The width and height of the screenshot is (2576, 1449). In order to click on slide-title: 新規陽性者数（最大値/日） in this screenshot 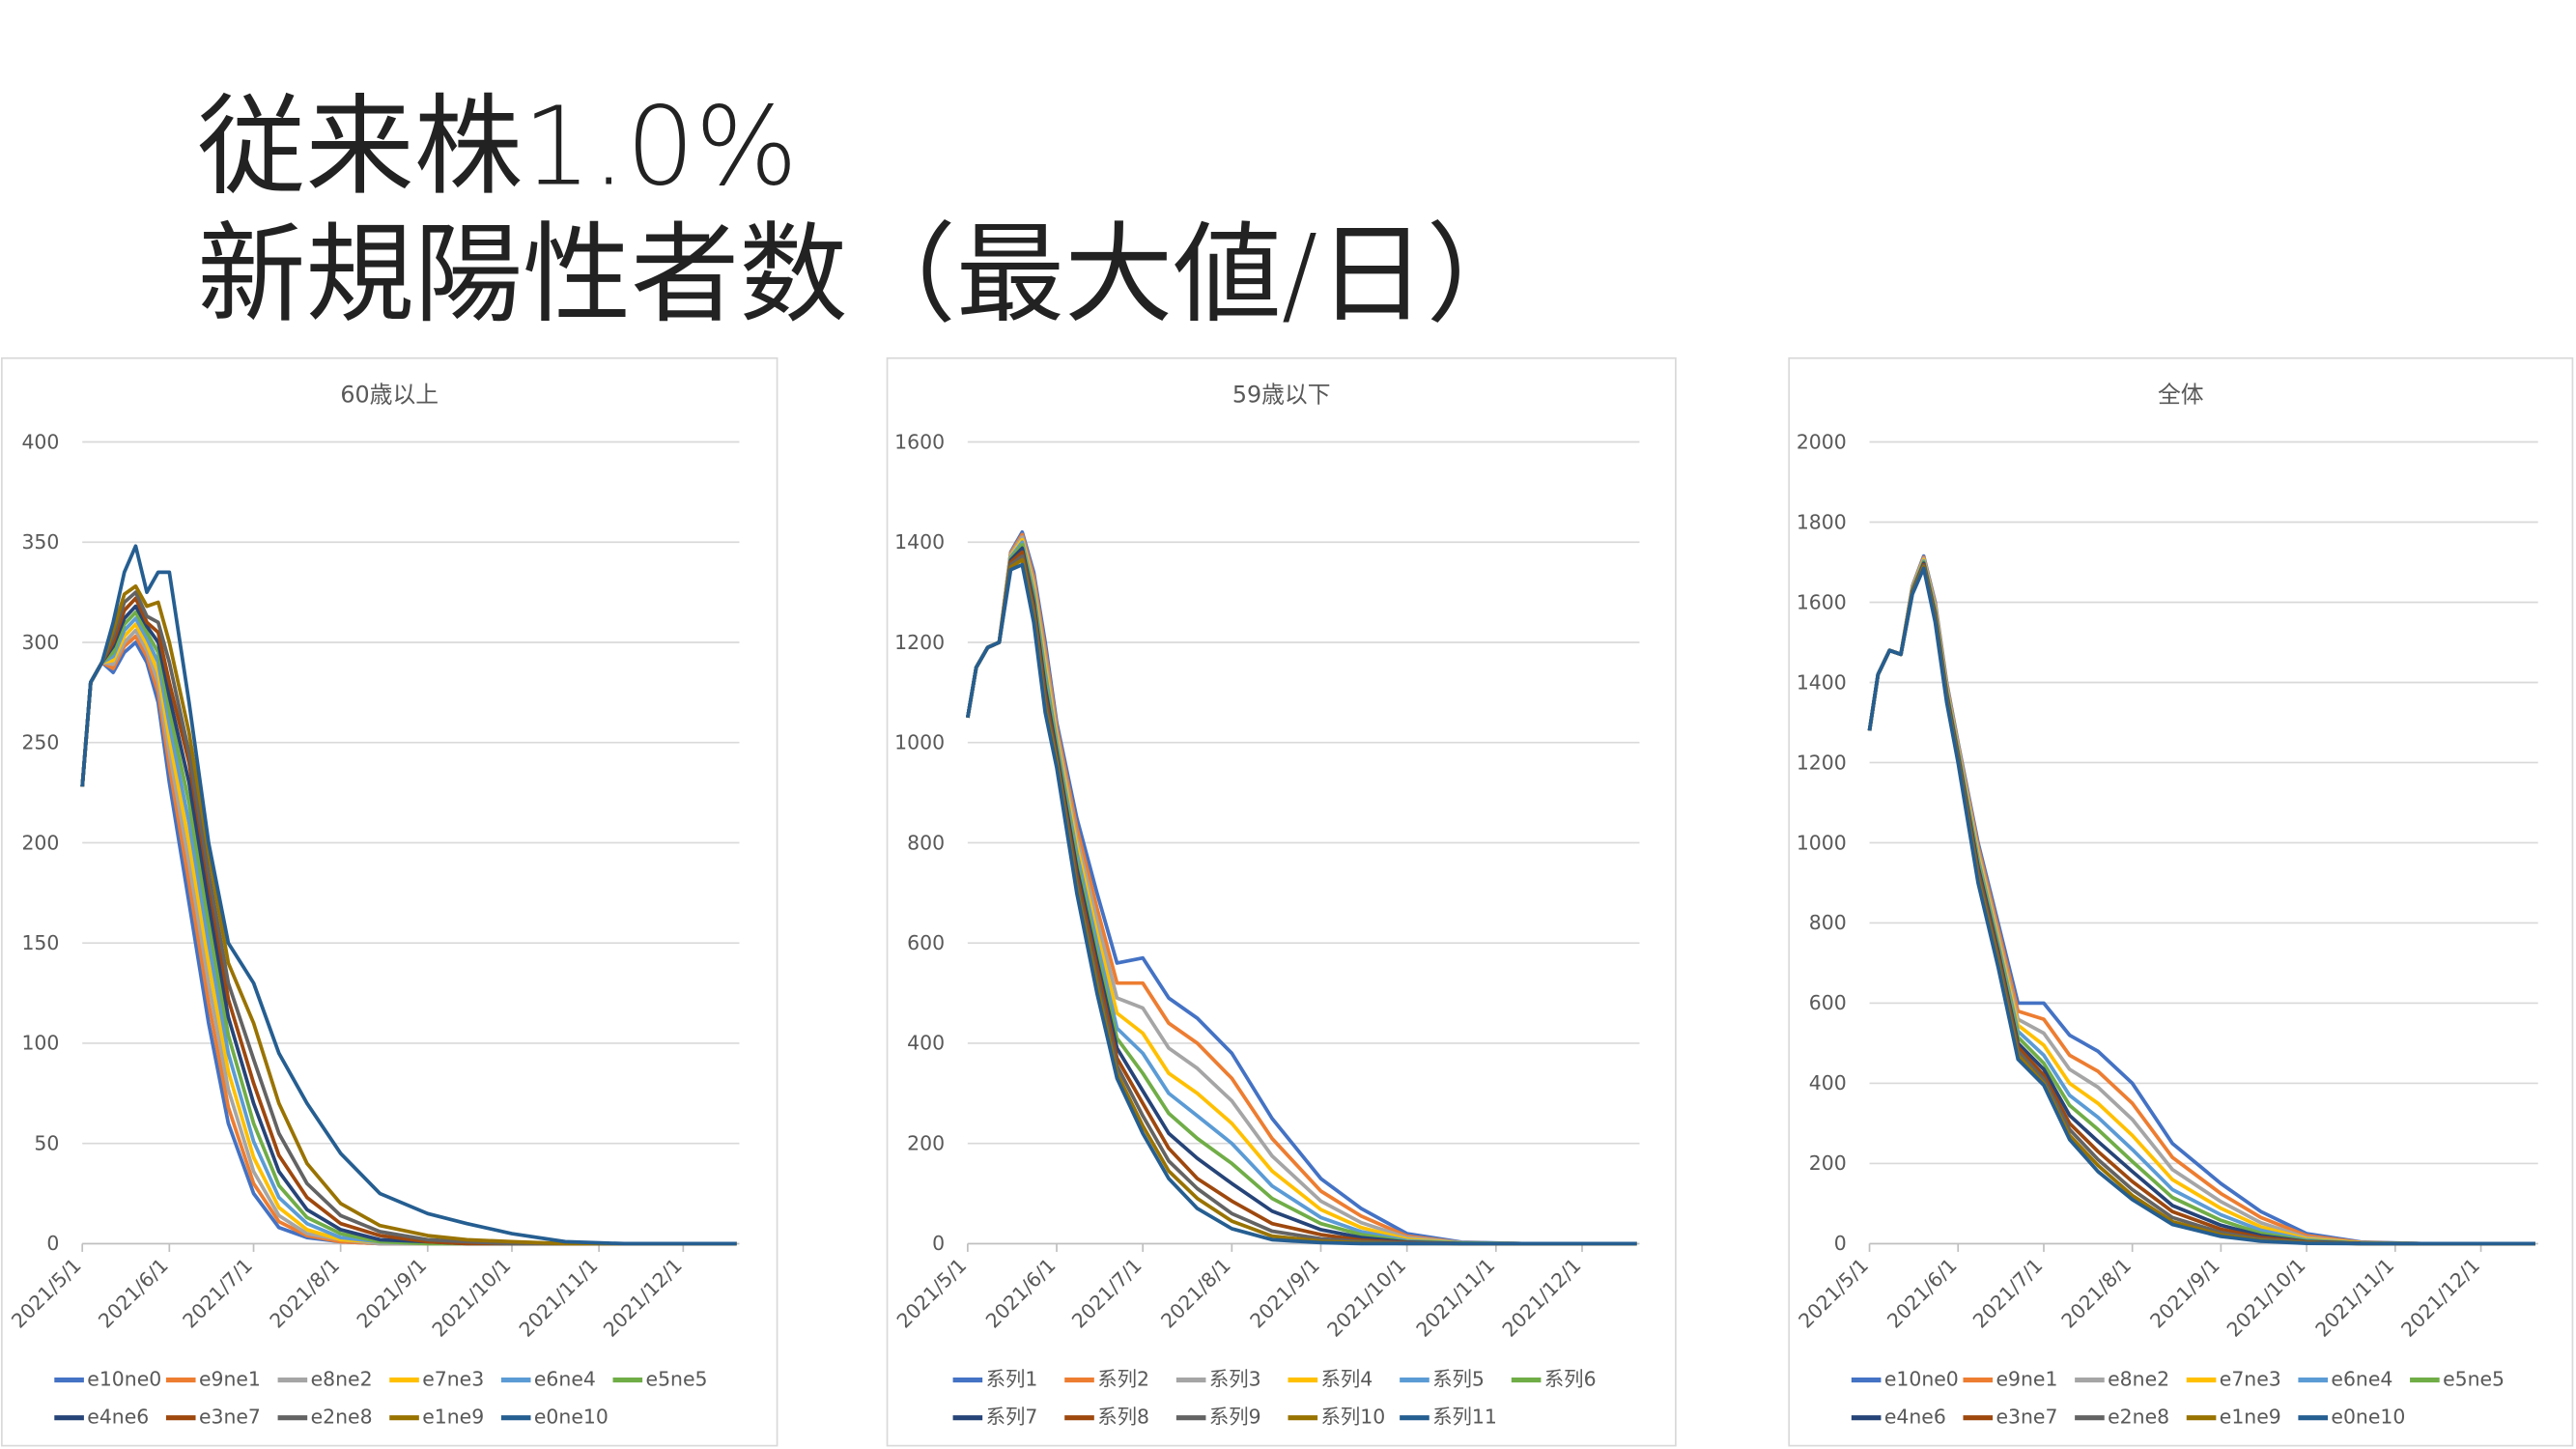, I will do `click(866, 275)`.